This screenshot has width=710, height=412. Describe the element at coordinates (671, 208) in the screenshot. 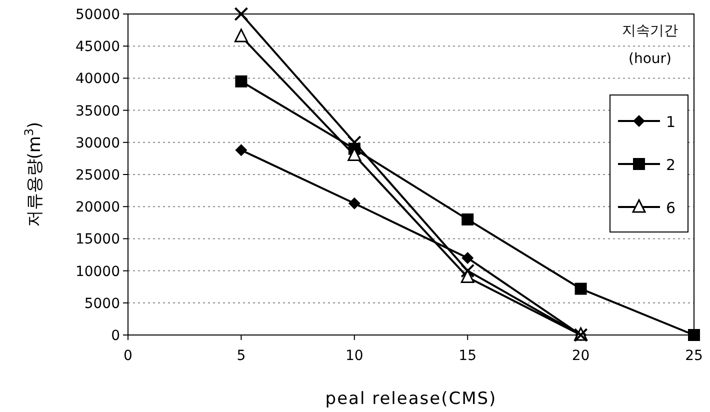

I see `legend-label: 6` at that location.